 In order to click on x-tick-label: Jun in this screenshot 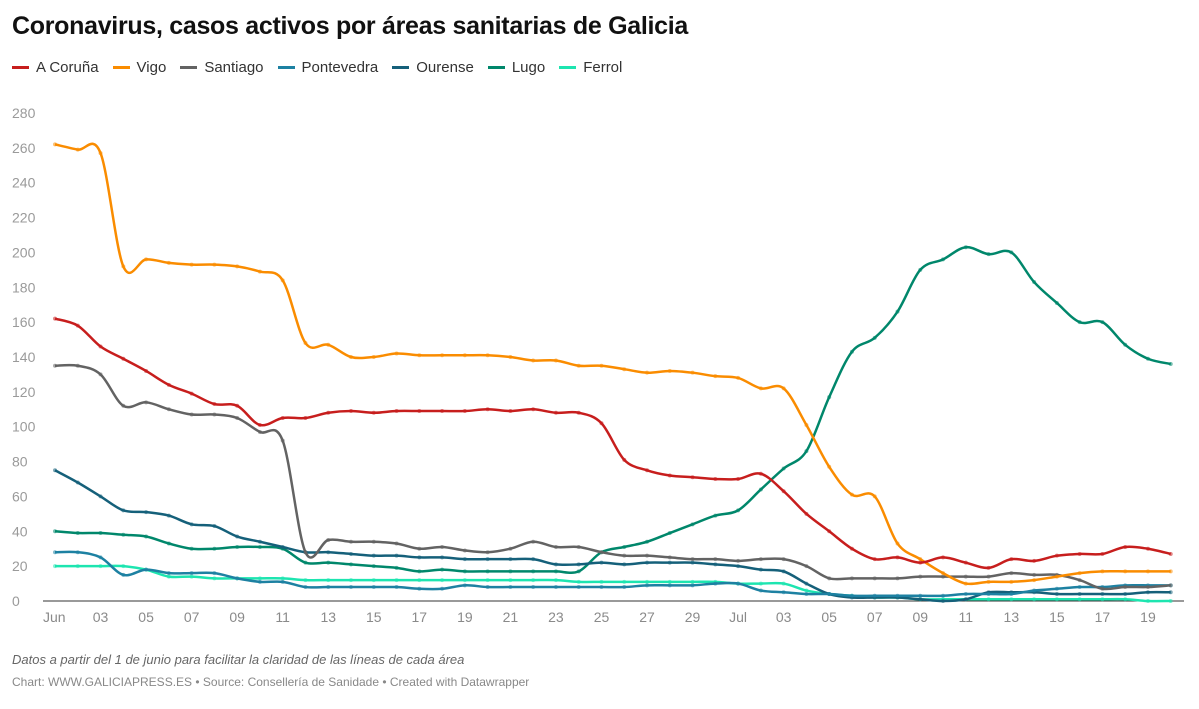, I will do `click(54, 617)`.